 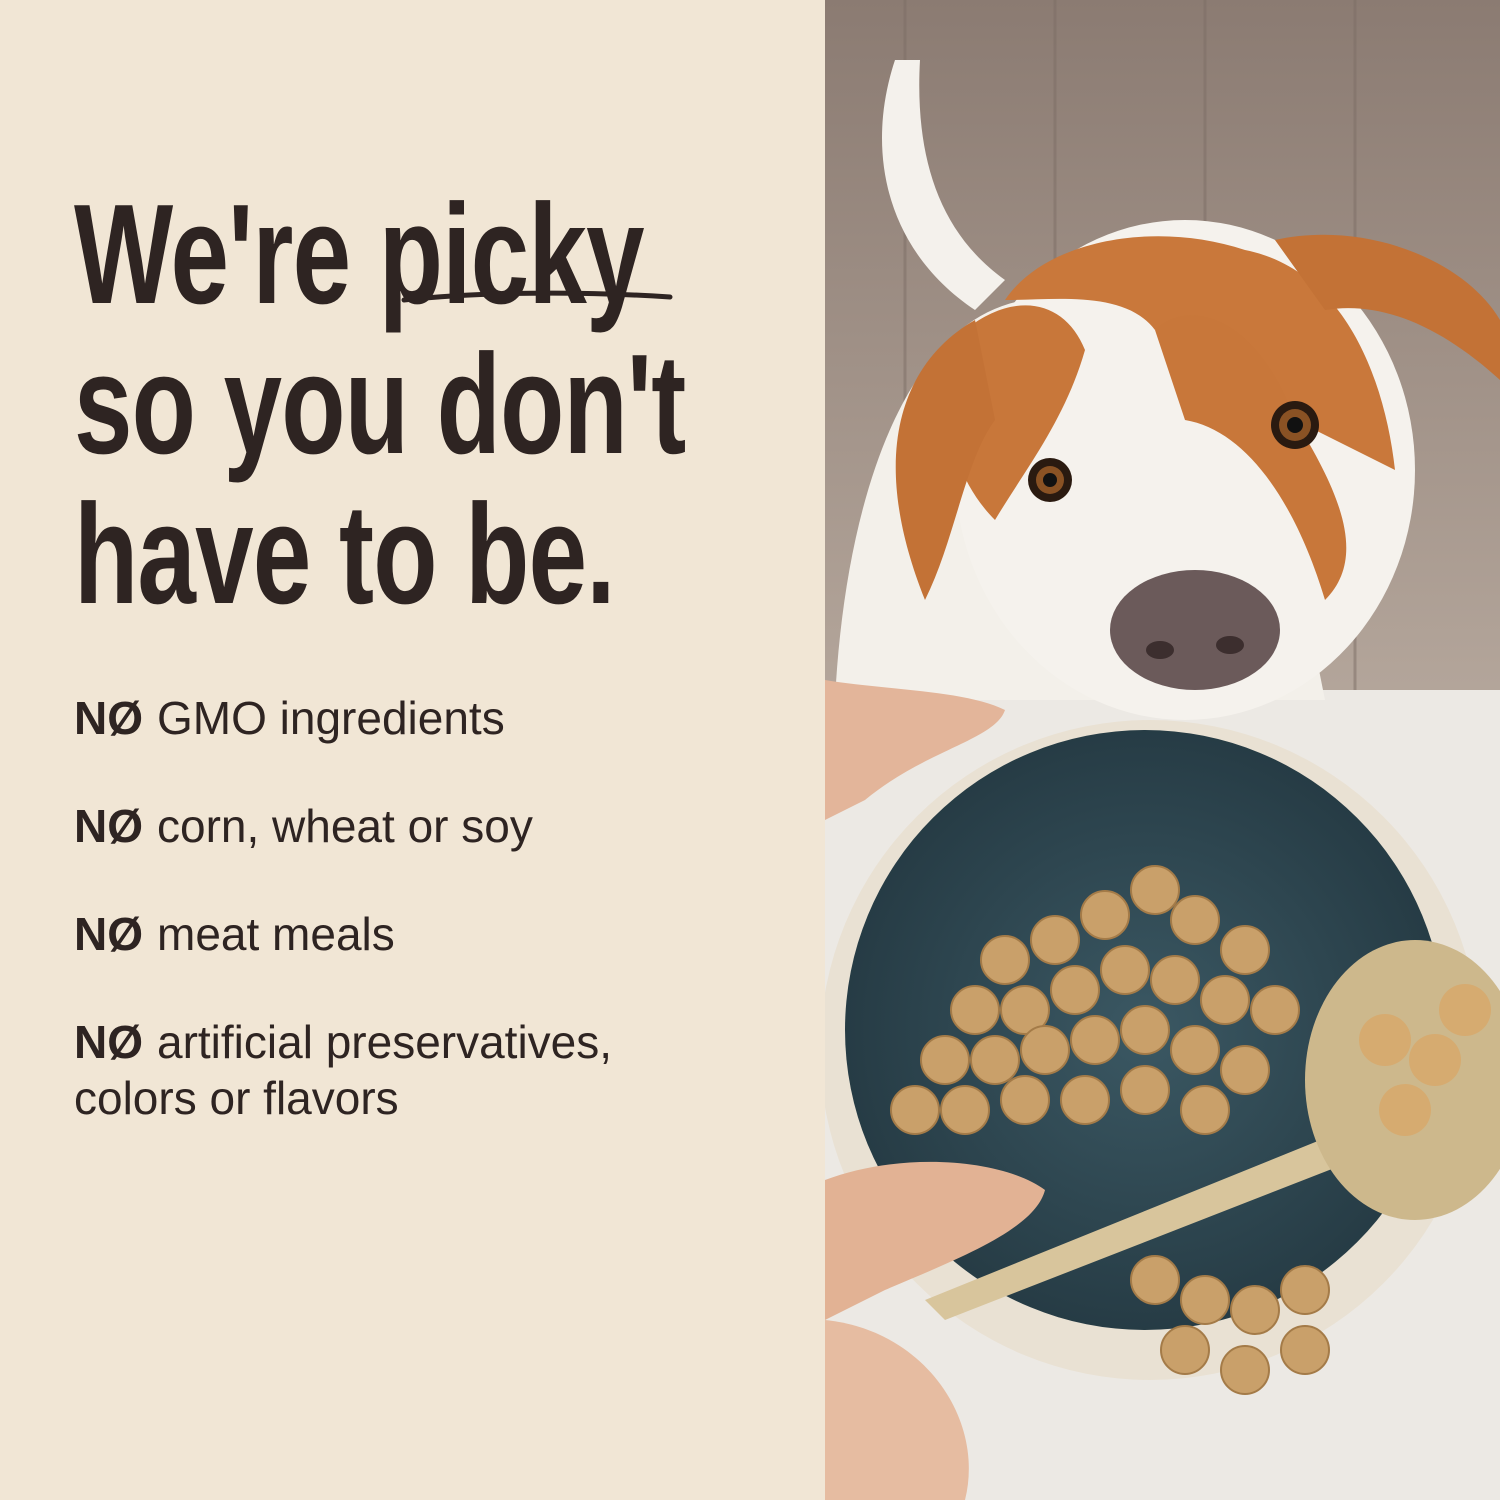 What do you see at coordinates (226, 254) in the screenshot?
I see `headline-line1-pre: We're` at bounding box center [226, 254].